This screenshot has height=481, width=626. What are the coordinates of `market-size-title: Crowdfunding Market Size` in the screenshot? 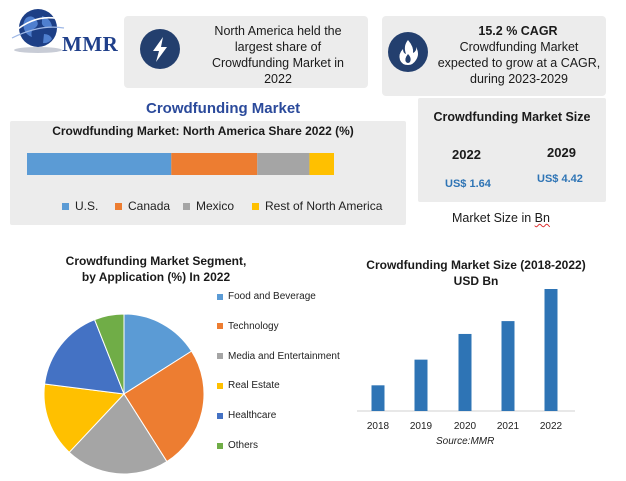 It's located at (512, 117).